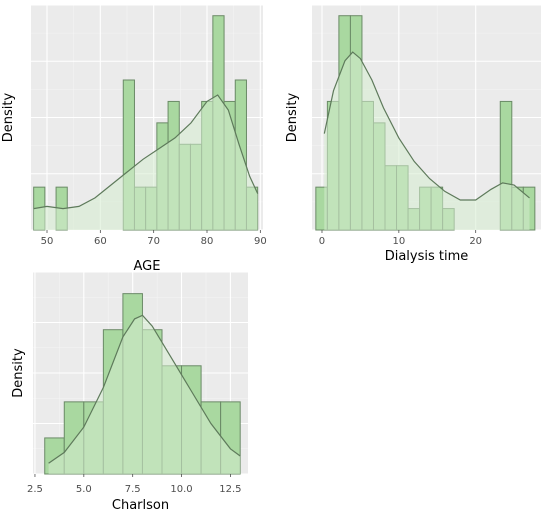 Image resolution: width=550 pixels, height=514 pixels. Describe the element at coordinates (100, 241) in the screenshot. I see `x-tick-label: 60` at that location.